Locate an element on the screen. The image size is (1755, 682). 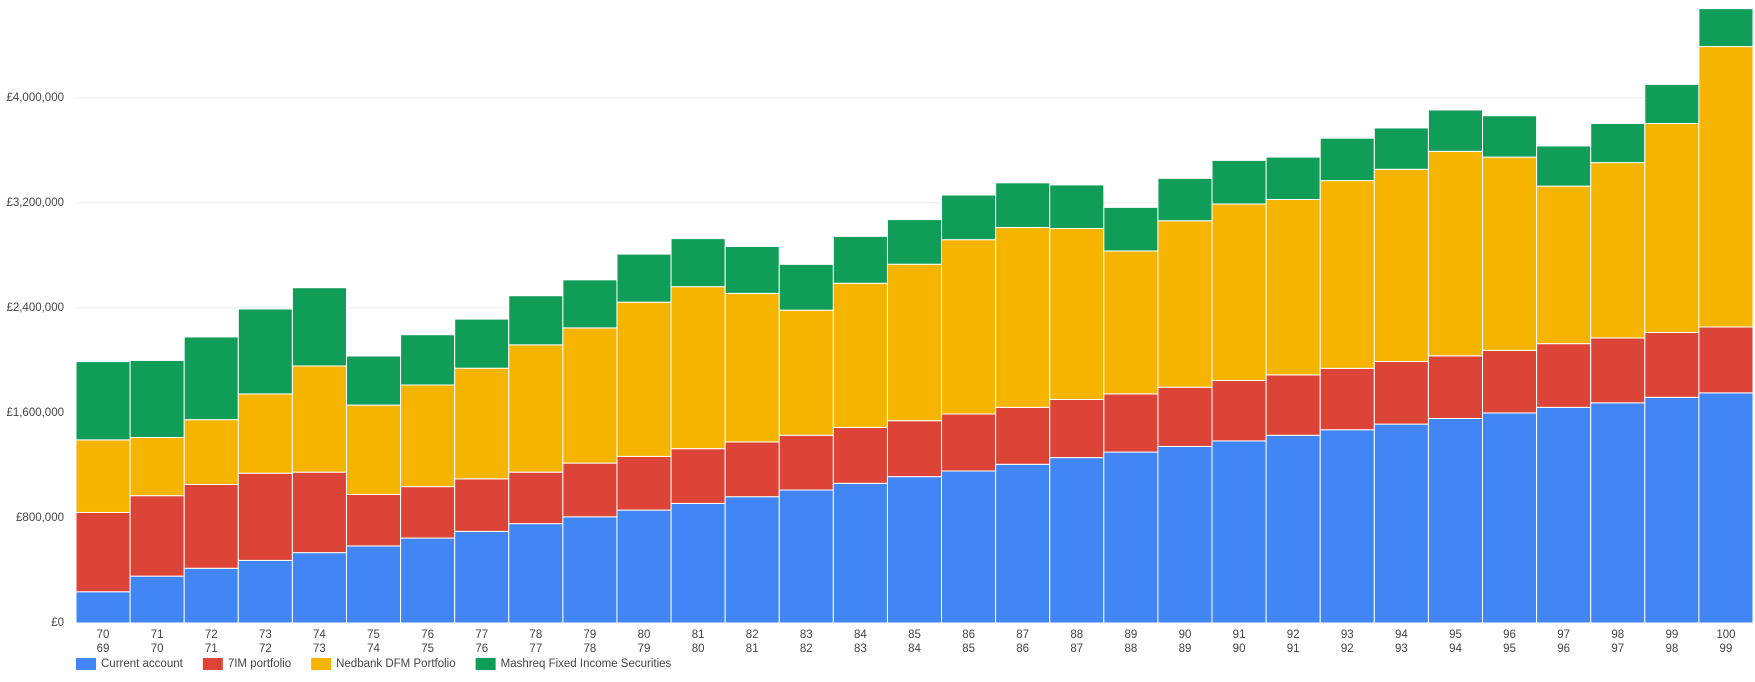
x-tick-label: 70 is located at coordinates (103, 635).